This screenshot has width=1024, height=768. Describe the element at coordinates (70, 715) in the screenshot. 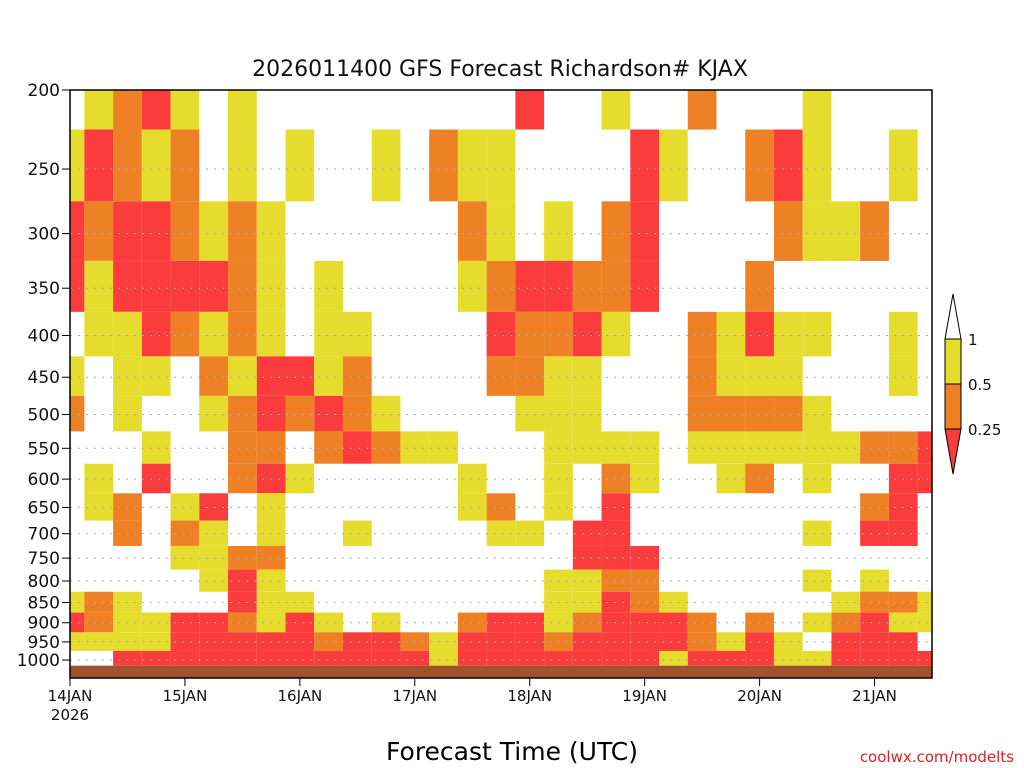

I see `x-tick-year: 2026` at that location.